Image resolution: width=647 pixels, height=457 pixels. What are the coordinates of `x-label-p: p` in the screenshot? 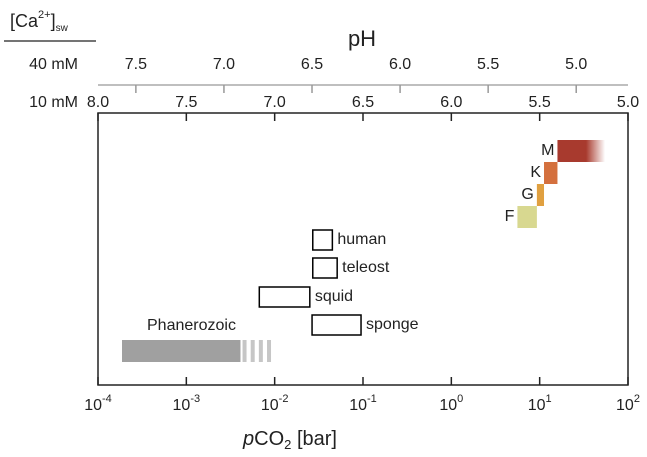 It's located at (248, 439).